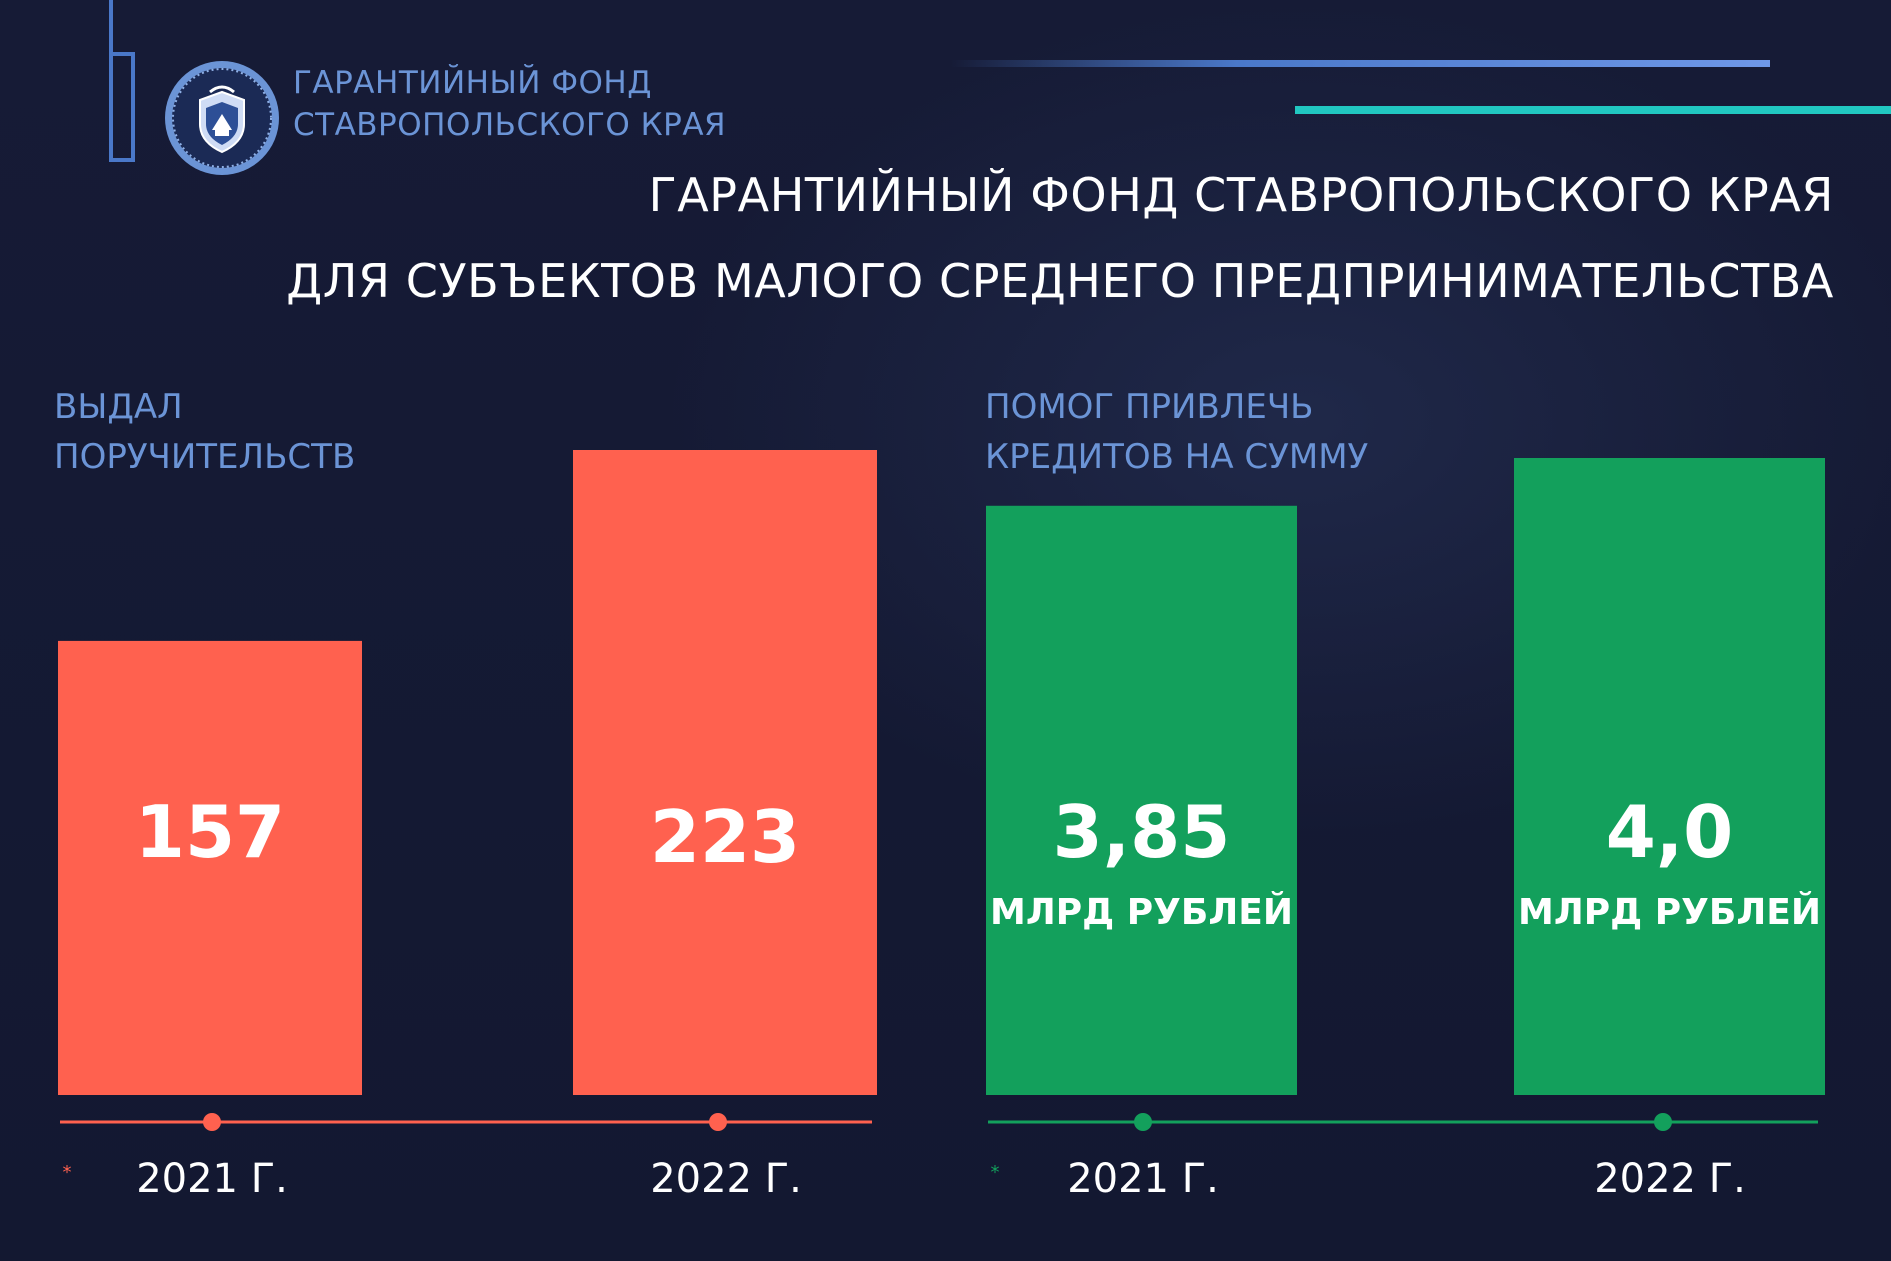 The width and height of the screenshot is (1891, 1261). I want to click on chart1-title-line-1: ВЫДАЛ, so click(118, 407).